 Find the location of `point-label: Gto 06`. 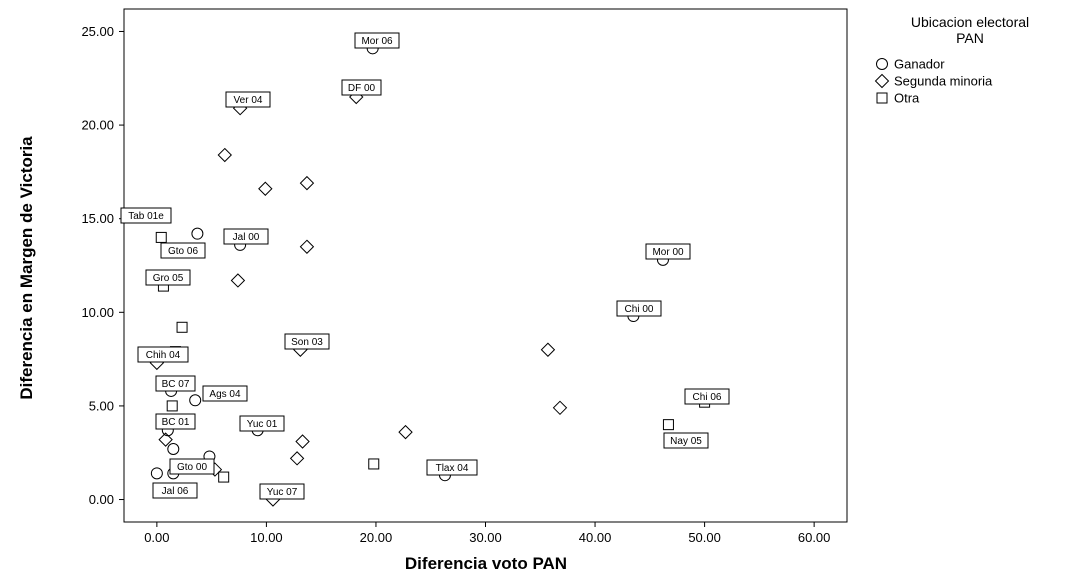

point-label: Gto 06 is located at coordinates (183, 251).